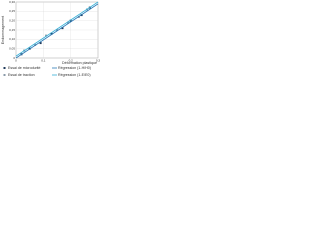 The image size is (320, 240). What do you see at coordinates (12, 2) in the screenshot?
I see `y-tick-label: 0,30` at bounding box center [12, 2].